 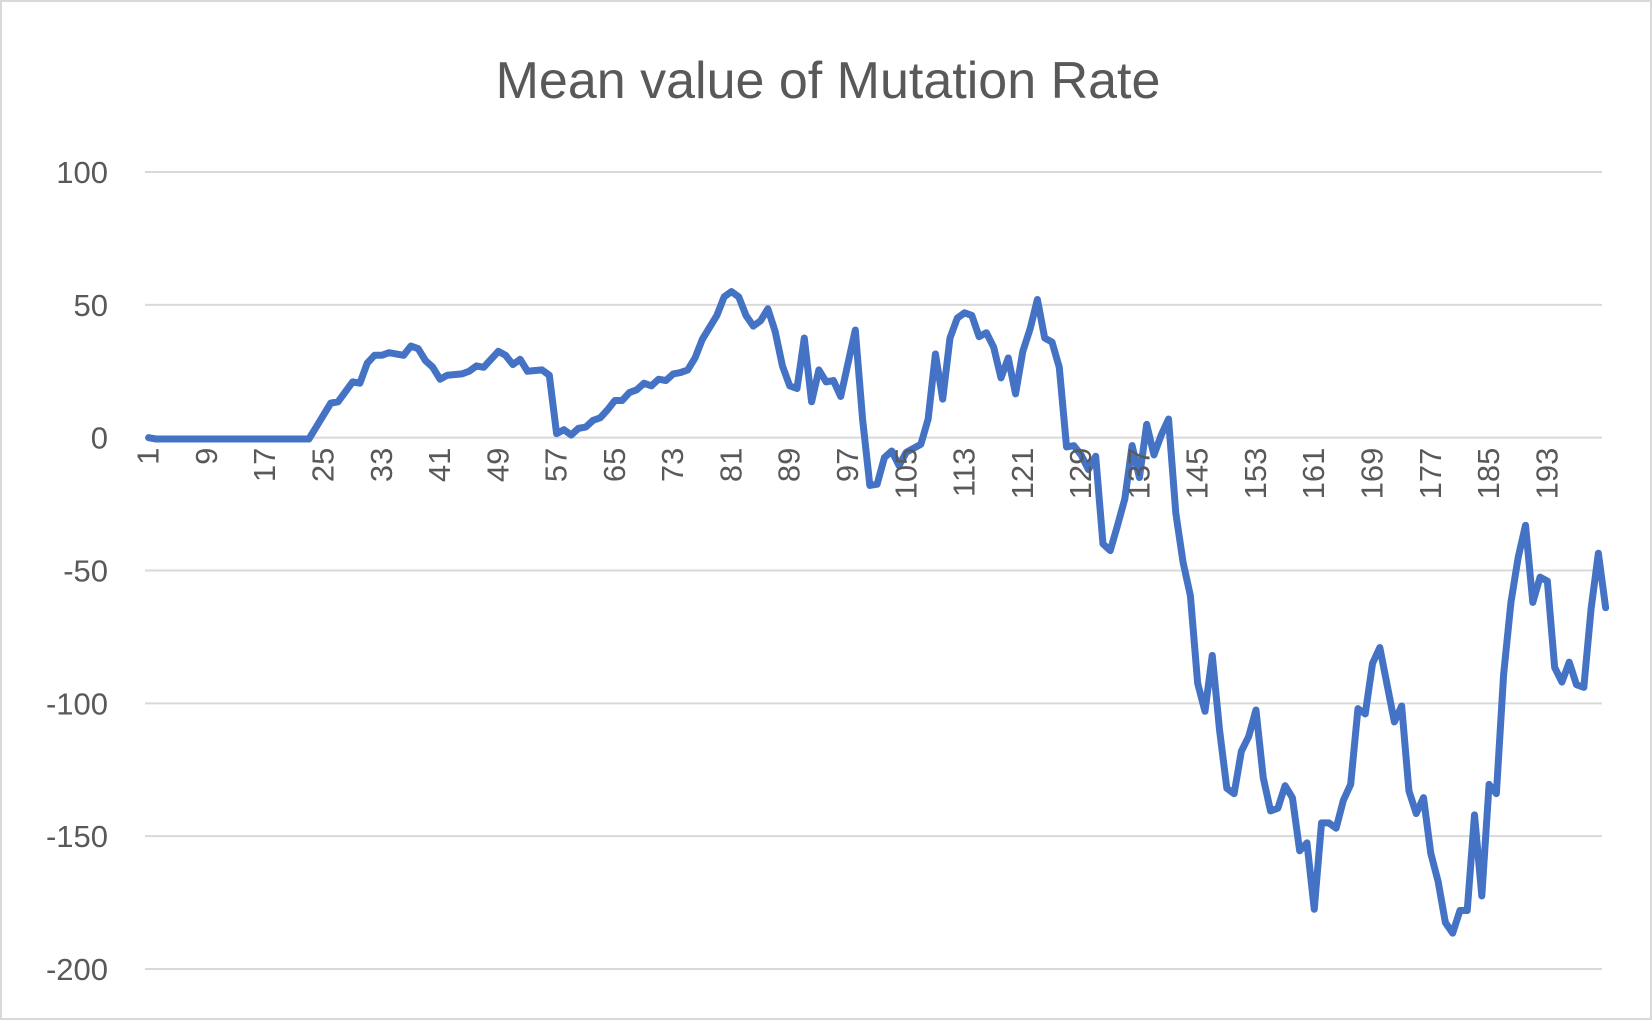 What do you see at coordinates (148, 456) in the screenshot?
I see `x-tick-label: 1` at bounding box center [148, 456].